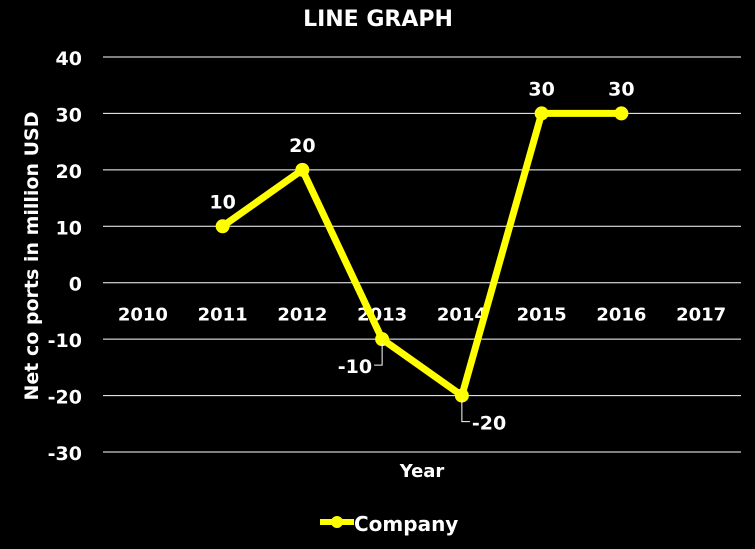 This screenshot has height=549, width=755. What do you see at coordinates (65, 454) in the screenshot?
I see `y-tick-label: -30` at bounding box center [65, 454].